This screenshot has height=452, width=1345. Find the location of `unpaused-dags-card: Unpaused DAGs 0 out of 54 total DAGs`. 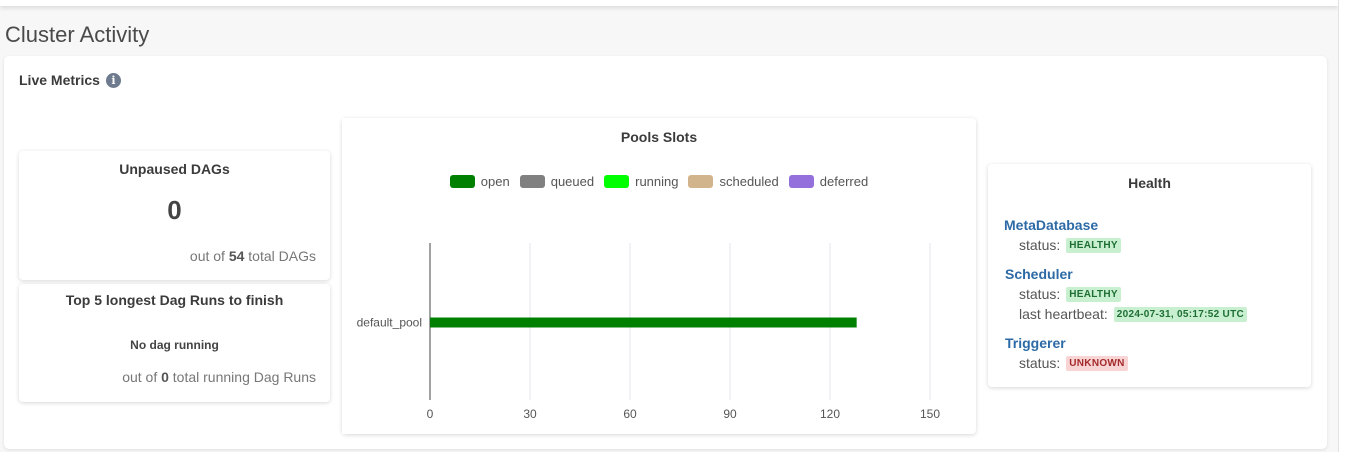

unpaused-dags-card: Unpaused DAGs 0 out of 54 total DAGs is located at coordinates (174, 215).